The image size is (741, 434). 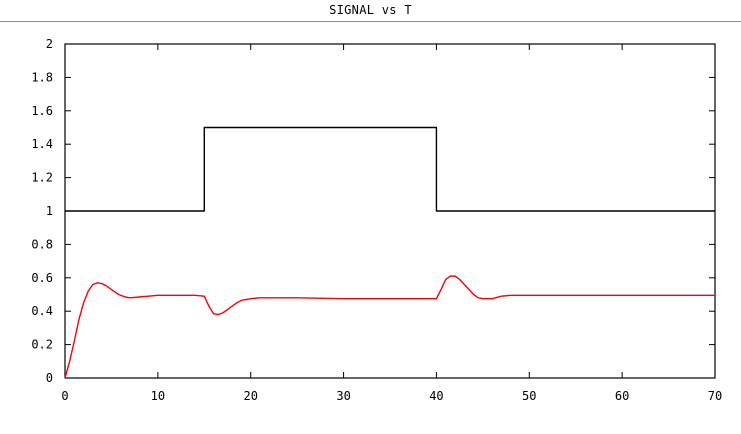 I want to click on window-title-bar: SIGNAL vs T, so click(x=370, y=11).